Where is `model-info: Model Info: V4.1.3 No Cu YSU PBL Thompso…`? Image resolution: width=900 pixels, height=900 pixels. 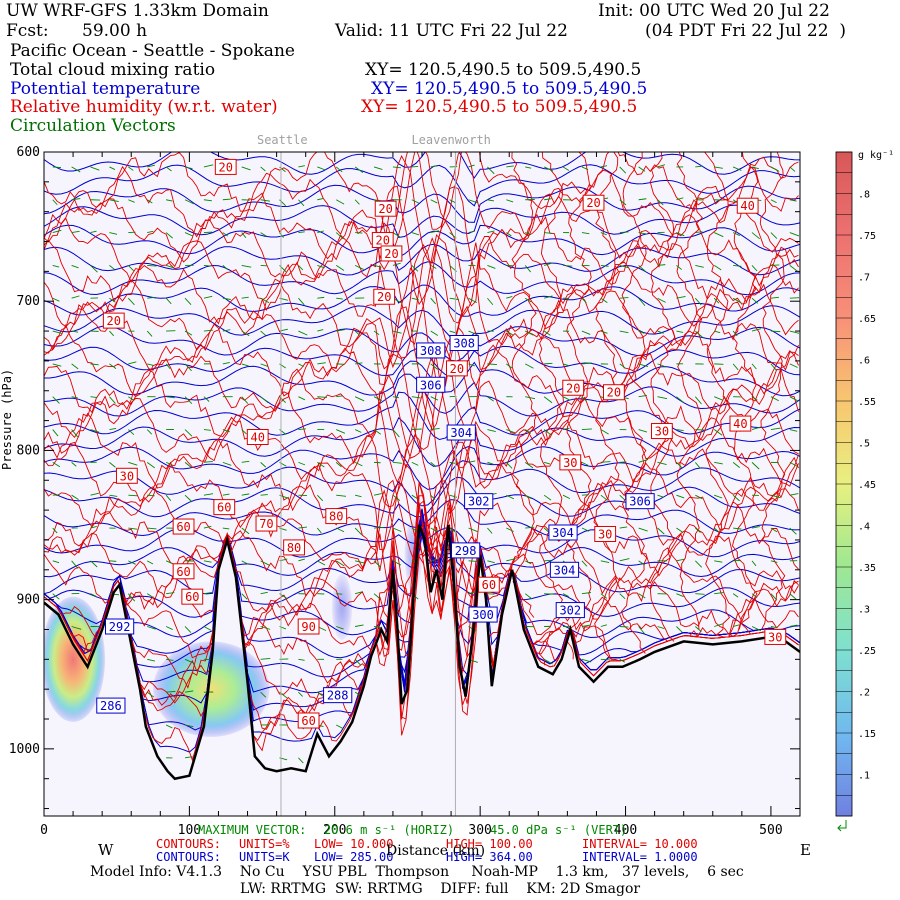 model-info: Model Info: V4.1.3 No Cu YSU PBL Thompso… is located at coordinates (417, 872).